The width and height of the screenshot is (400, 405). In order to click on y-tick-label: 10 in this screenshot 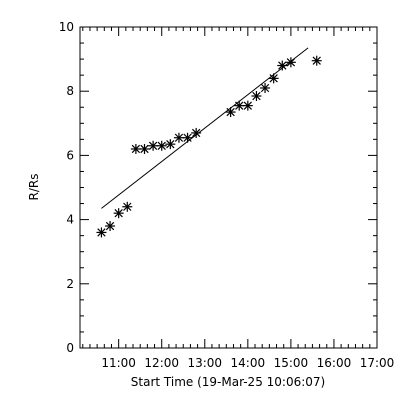, I will do `click(66, 27)`.